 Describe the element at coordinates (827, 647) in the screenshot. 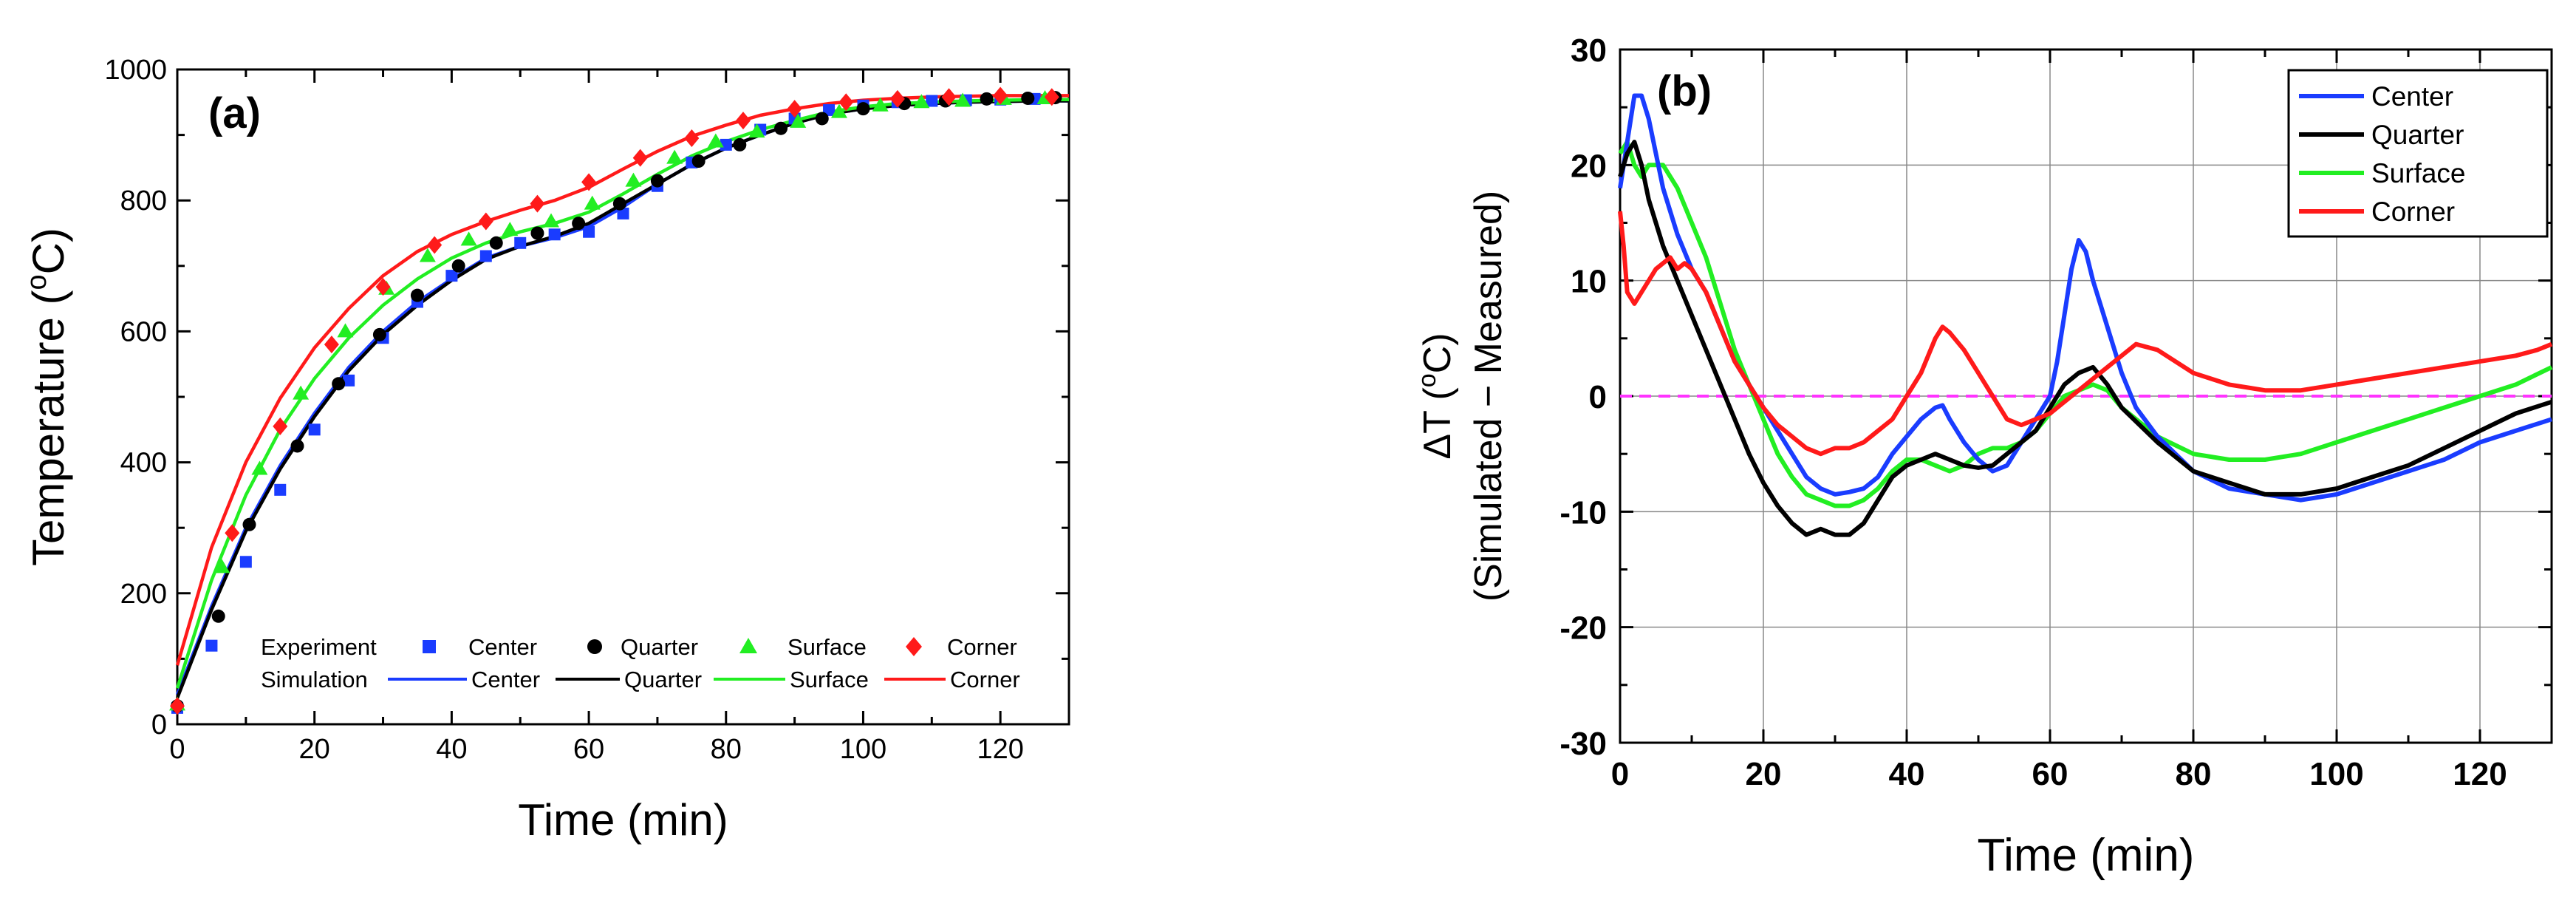

I see `legend-experiment-name: Surface` at that location.